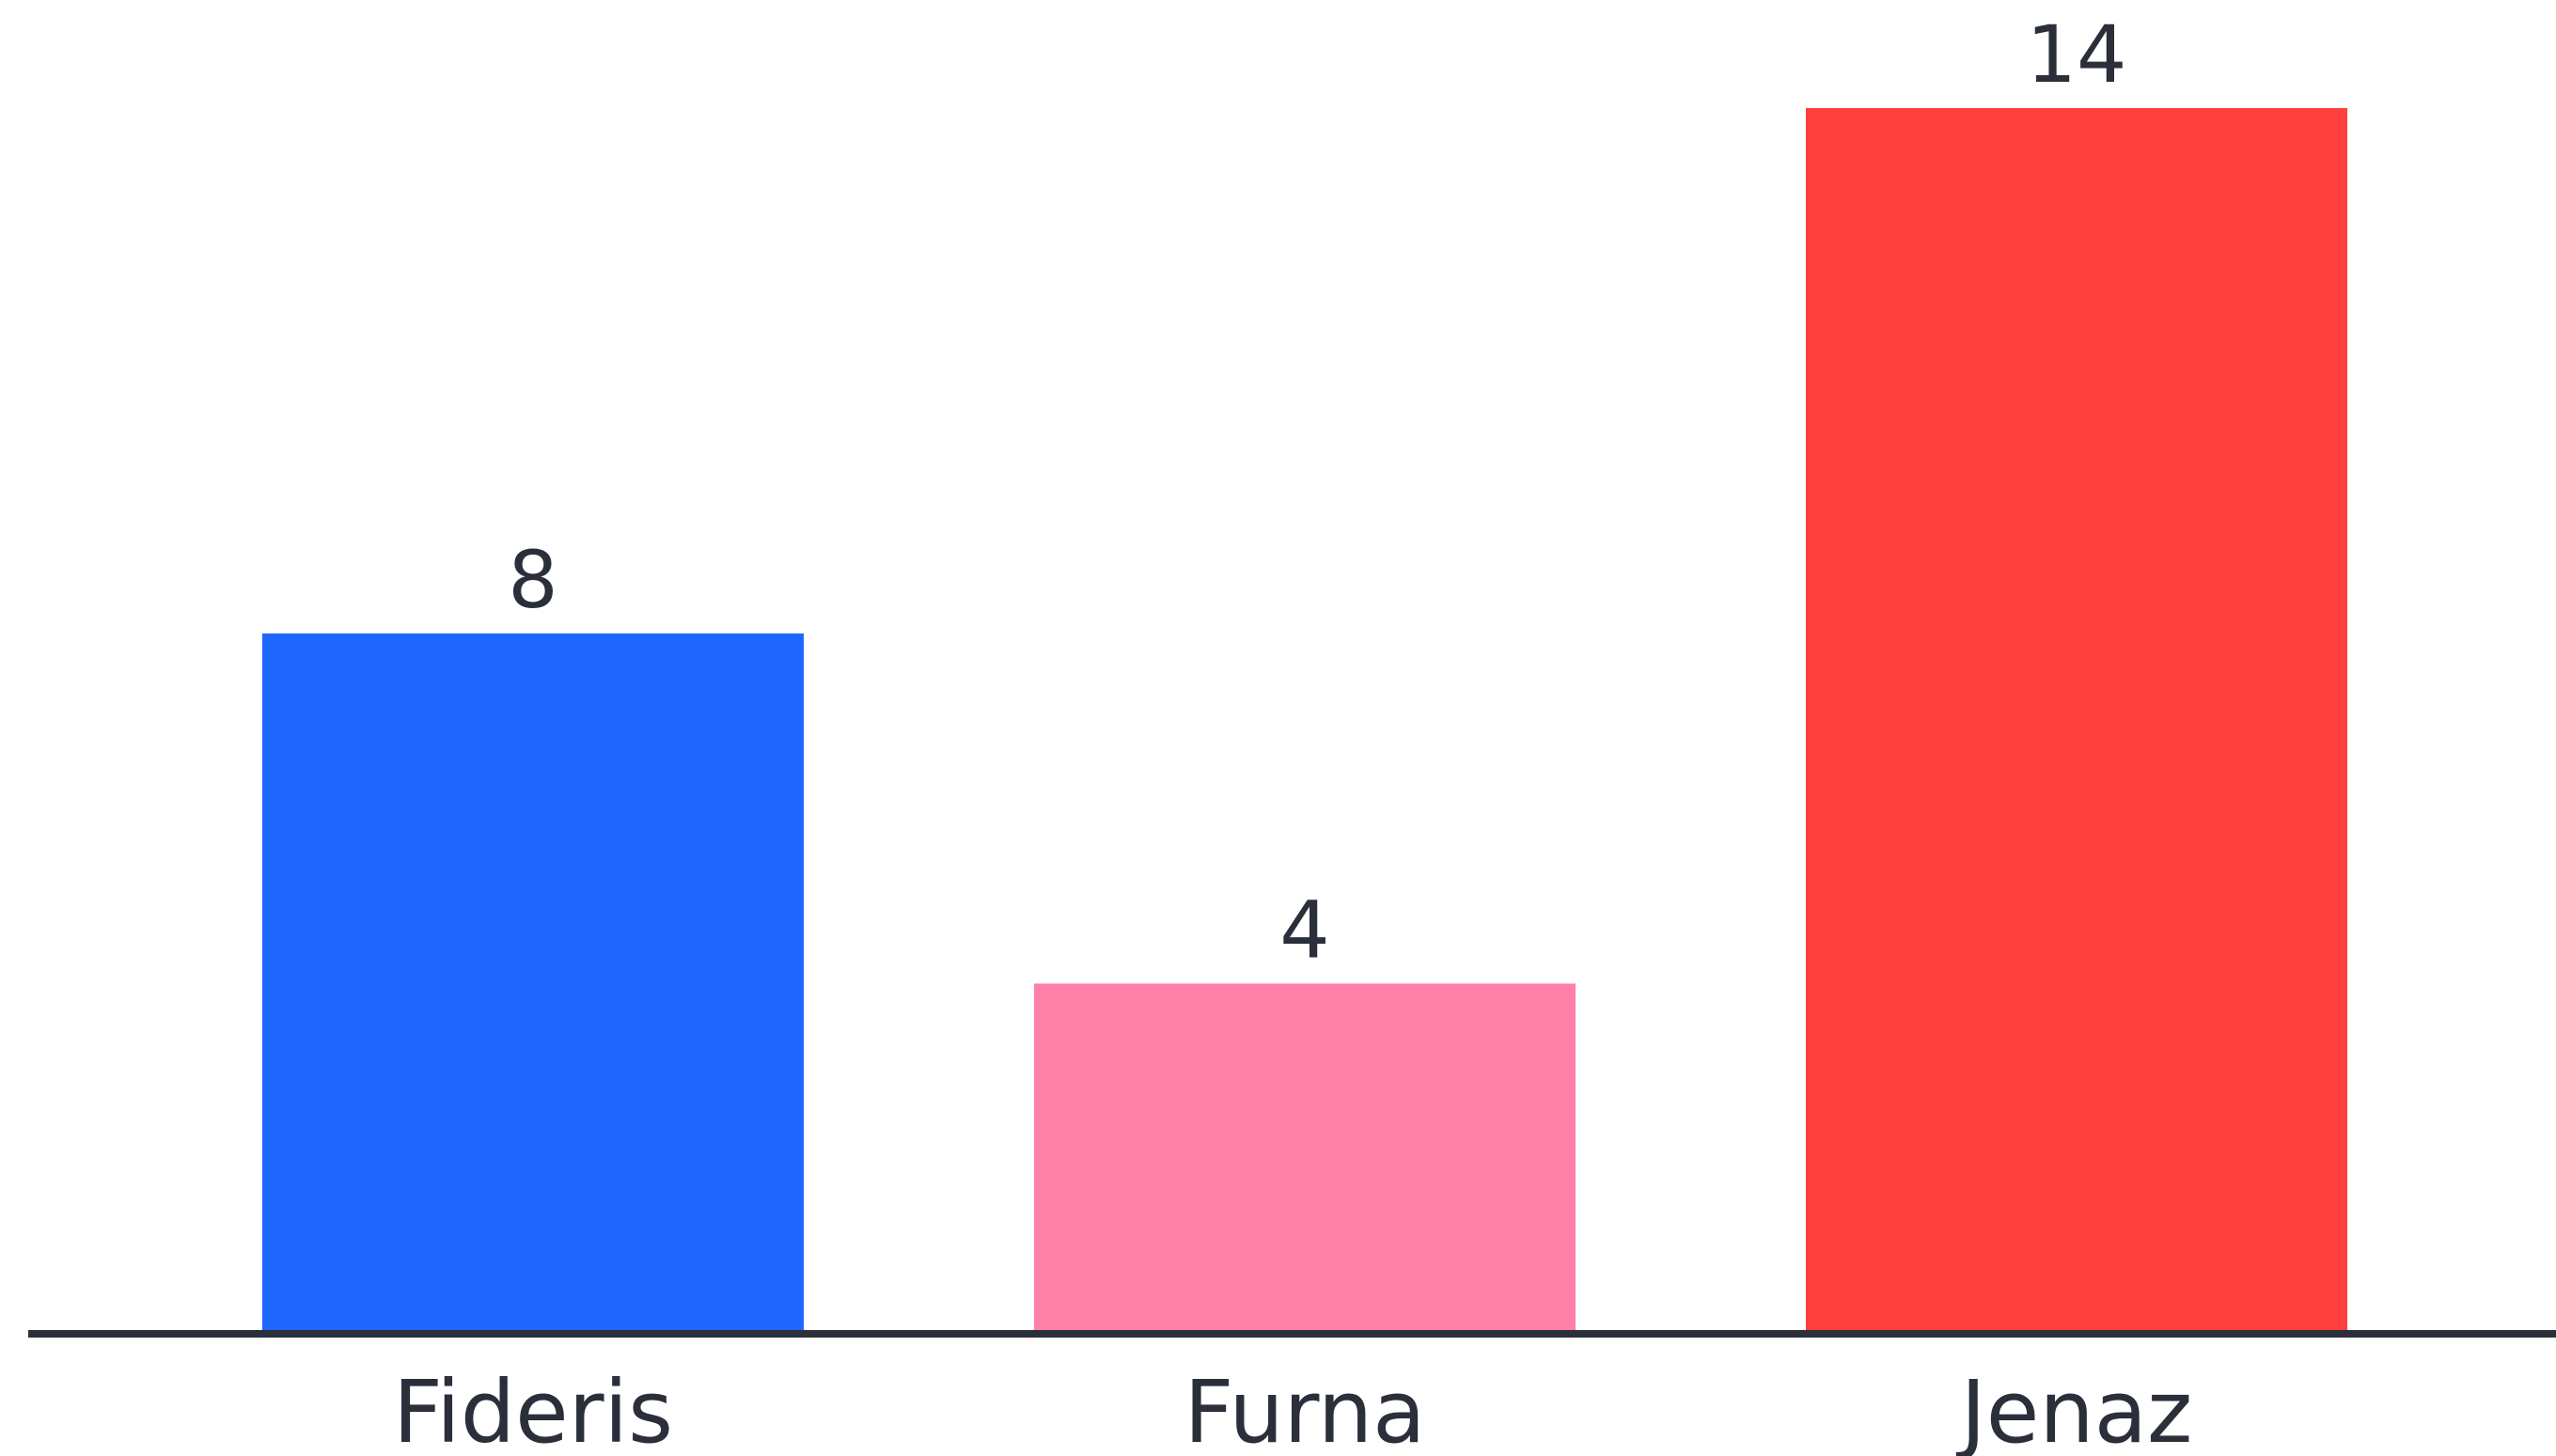  I want to click on category-label-furna: Furna, so click(1304, 1409).